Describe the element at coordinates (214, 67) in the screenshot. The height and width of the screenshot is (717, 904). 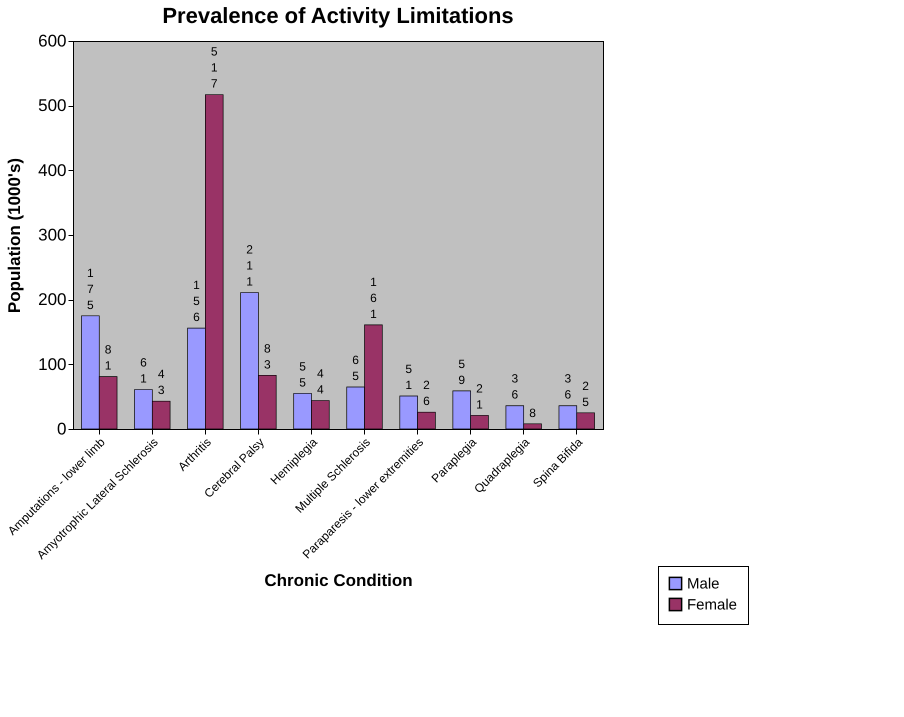
I see `data-label: 5 1 7` at that location.